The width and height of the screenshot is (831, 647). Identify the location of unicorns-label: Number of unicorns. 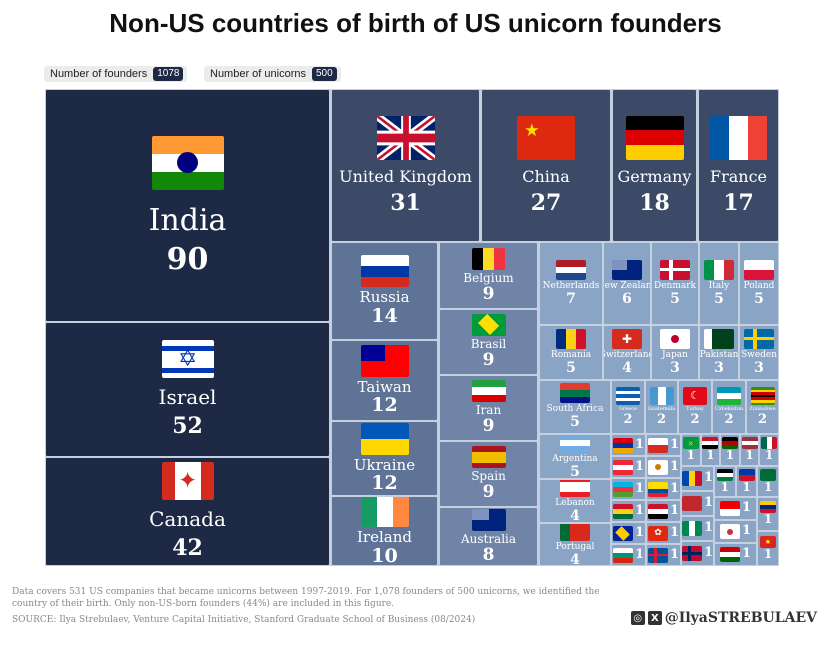
(258, 74).